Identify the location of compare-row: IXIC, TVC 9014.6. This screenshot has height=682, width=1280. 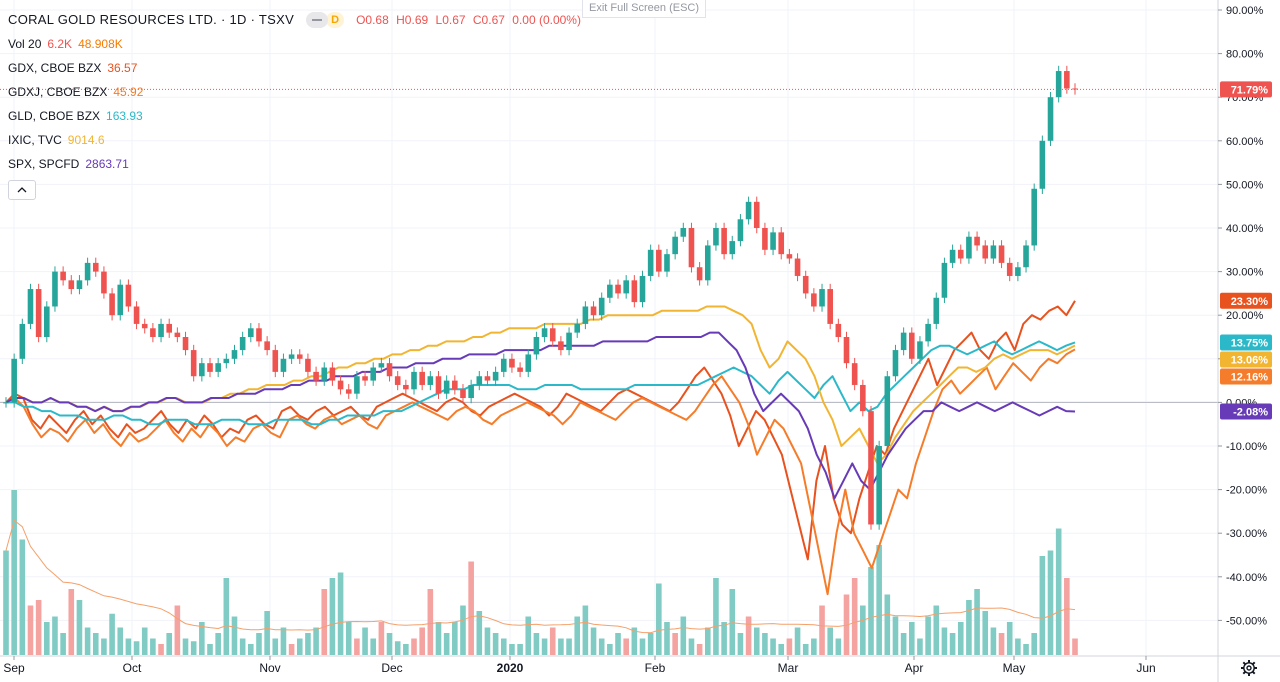
(299, 140).